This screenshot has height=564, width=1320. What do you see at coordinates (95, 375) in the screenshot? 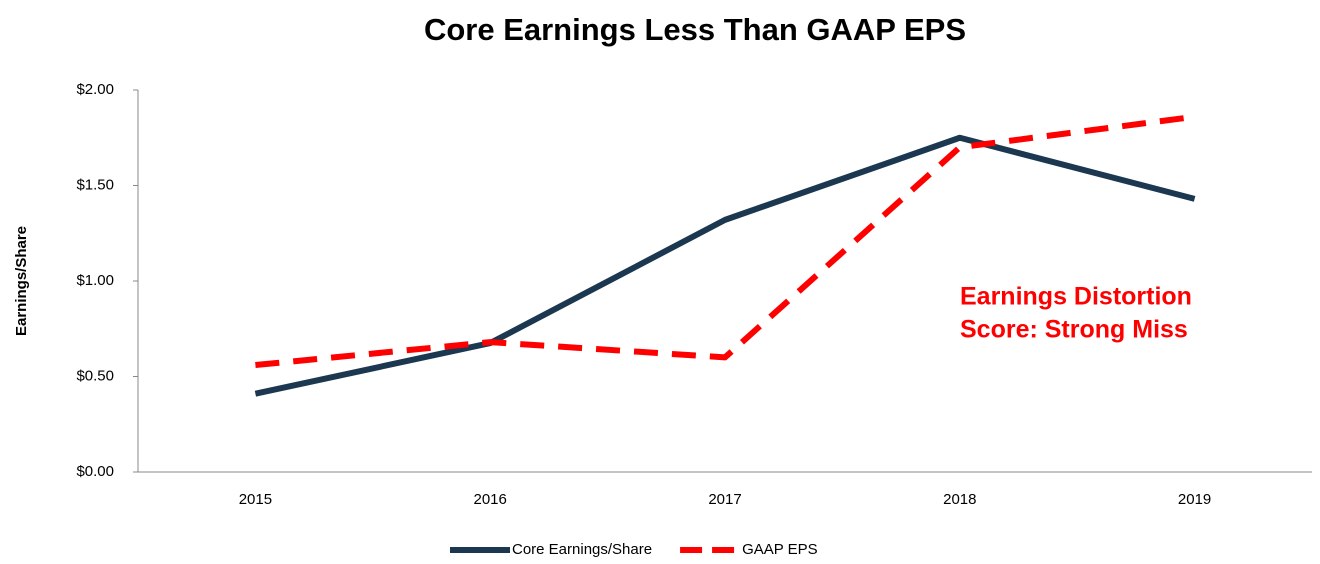
I see `y-tick-label: $0.50` at bounding box center [95, 375].